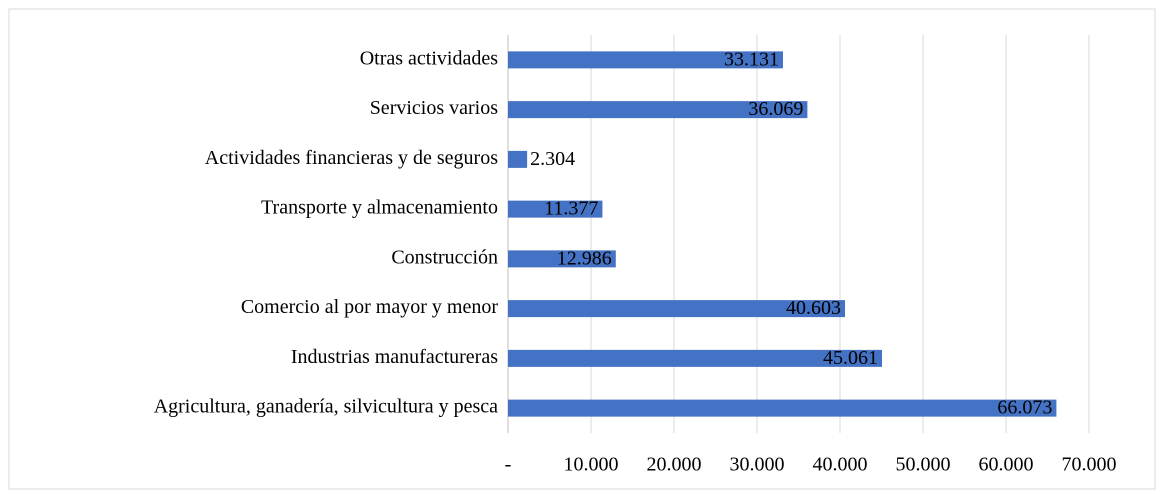  Describe the element at coordinates (429, 58) in the screenshot. I see `y-tick-label: Otras actividades` at that location.